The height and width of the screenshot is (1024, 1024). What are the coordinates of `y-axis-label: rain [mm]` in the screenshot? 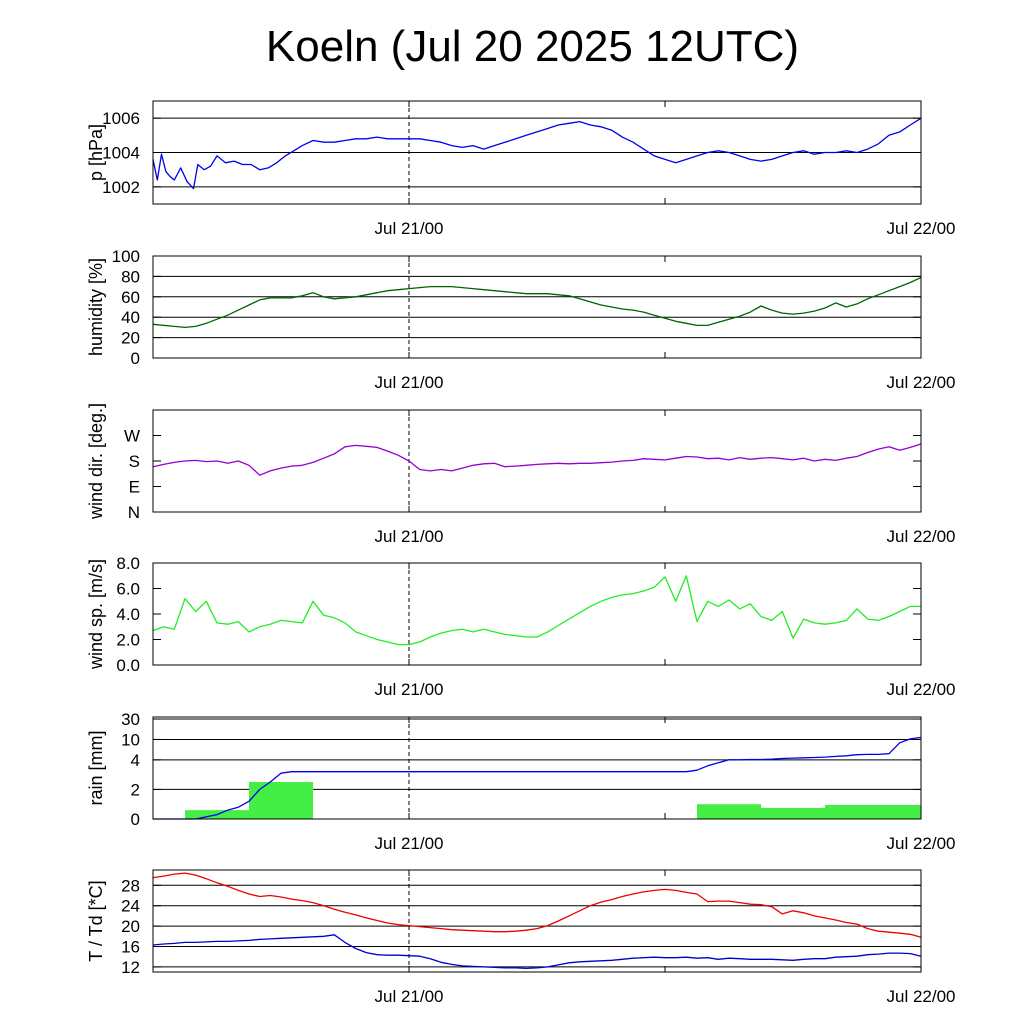 It's located at (96, 767).